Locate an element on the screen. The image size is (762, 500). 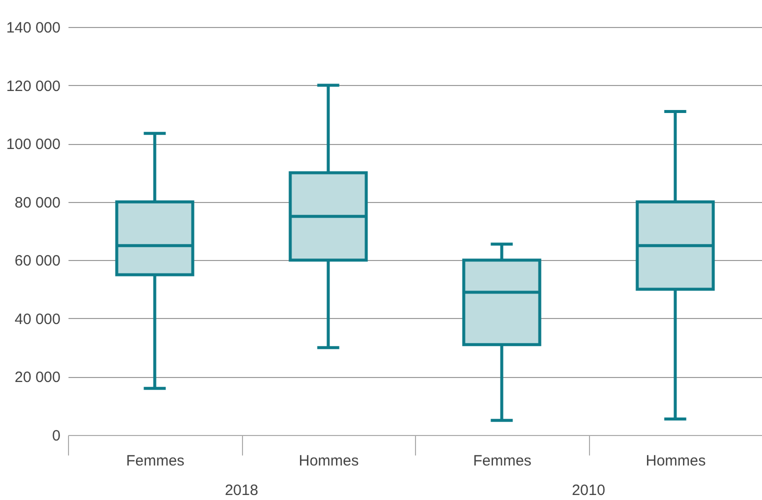
y-tick-label: 20 000 is located at coordinates (37, 377).